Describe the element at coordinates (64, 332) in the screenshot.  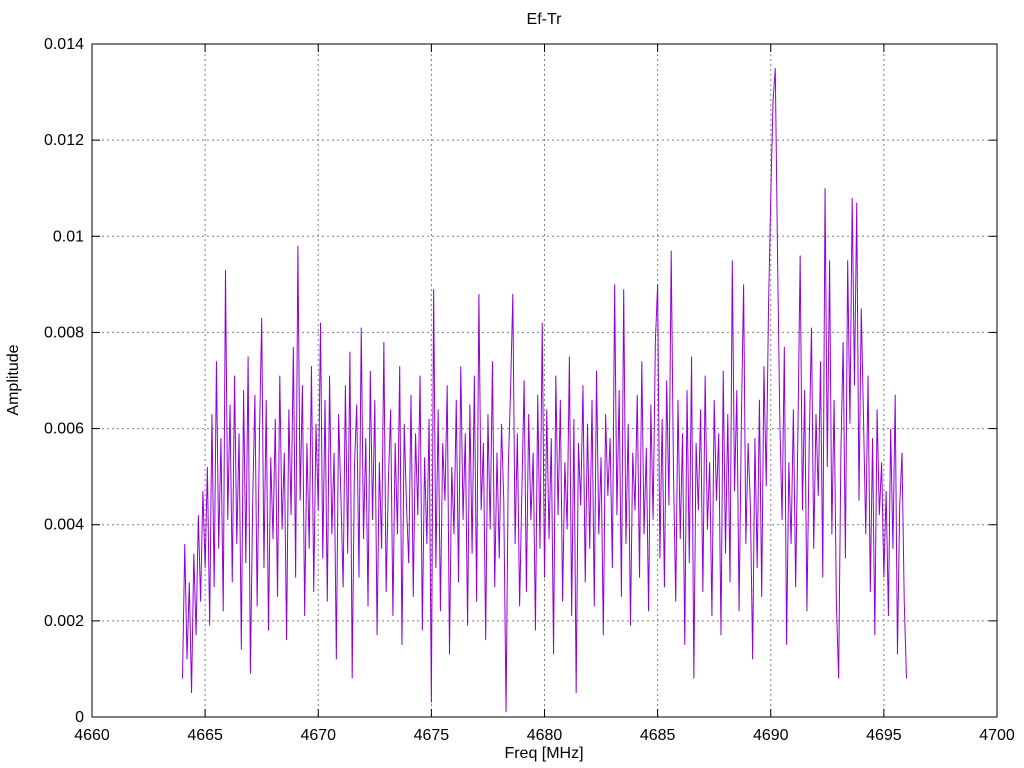
I see `y-tick-label: 0.008` at that location.